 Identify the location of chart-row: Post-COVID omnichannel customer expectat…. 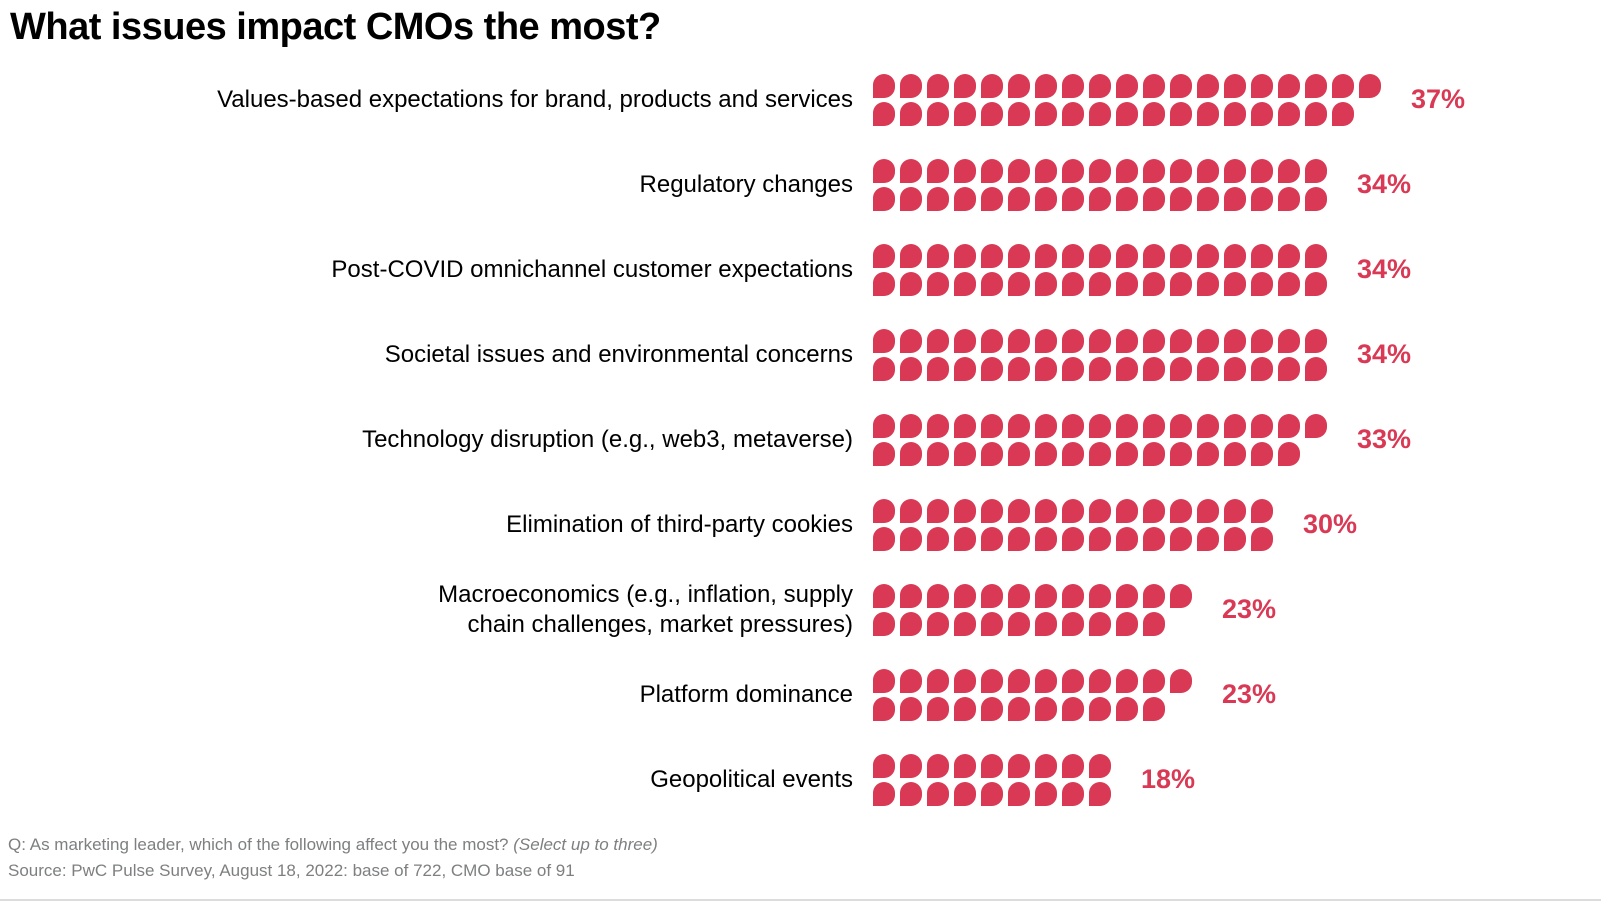
(800, 269).